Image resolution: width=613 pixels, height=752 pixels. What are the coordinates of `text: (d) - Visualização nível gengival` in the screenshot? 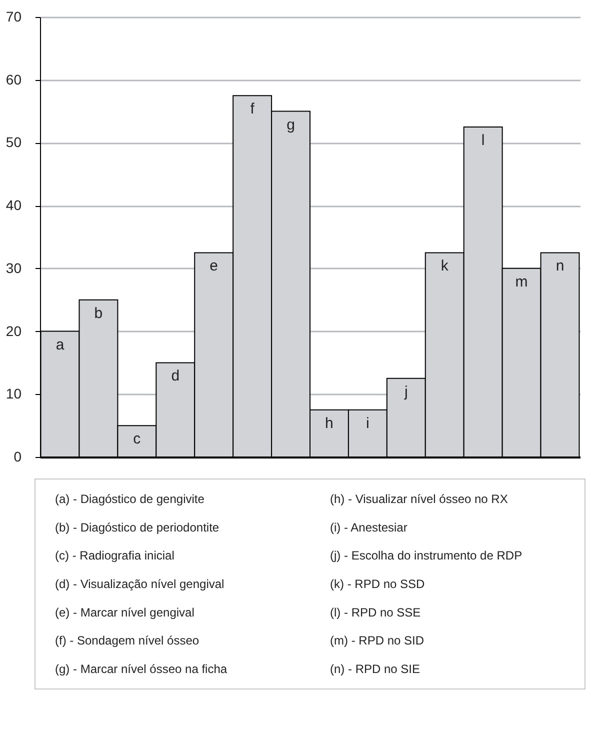 It's located at (139, 584).